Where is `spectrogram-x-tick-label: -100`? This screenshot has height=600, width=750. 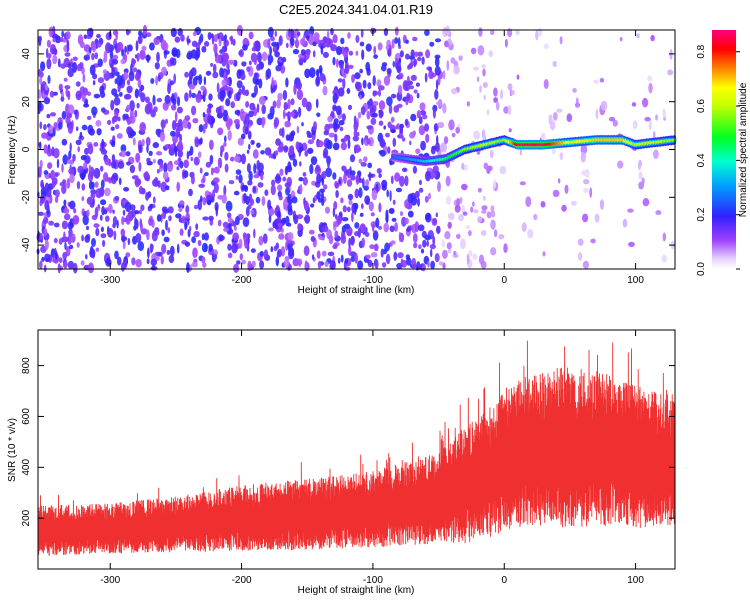
spectrogram-x-tick-label: -100 is located at coordinates (373, 280).